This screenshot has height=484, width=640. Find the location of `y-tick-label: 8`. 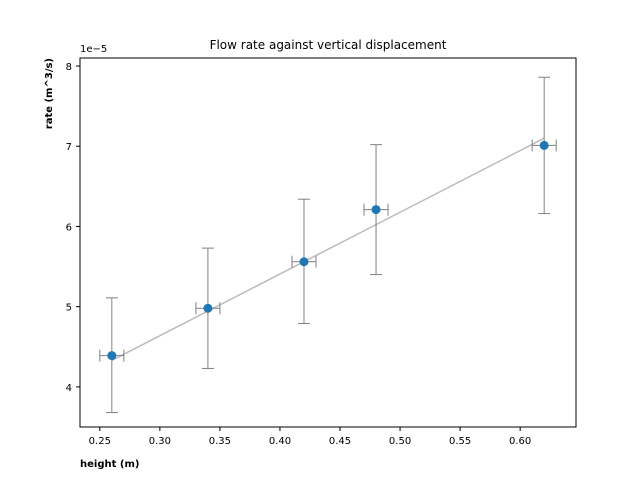

y-tick-label: 8 is located at coordinates (69, 67).